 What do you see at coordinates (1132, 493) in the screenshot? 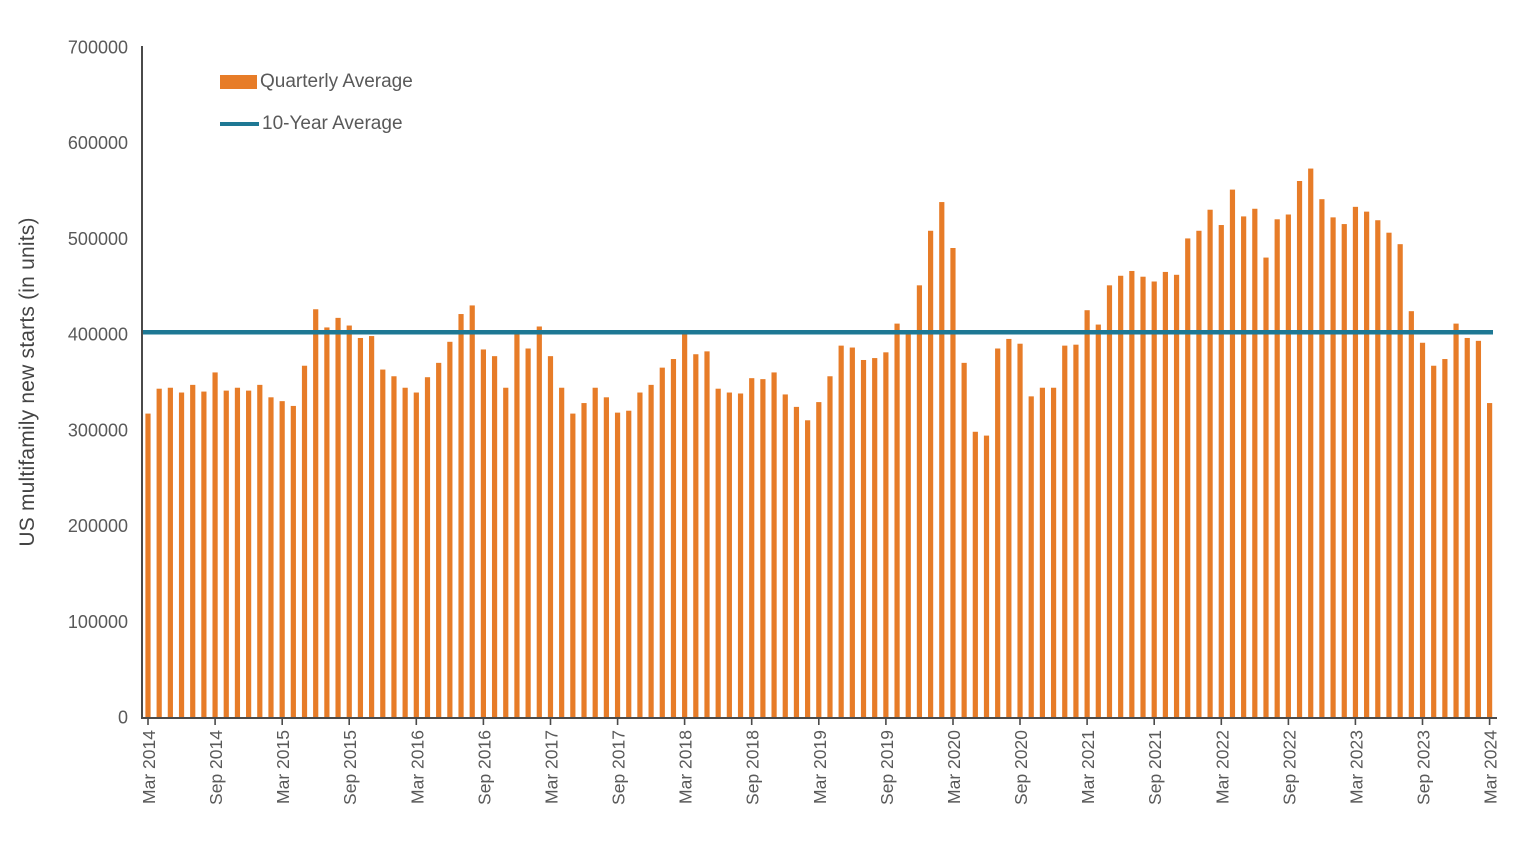
I see `bar-jul-2021` at bounding box center [1132, 493].